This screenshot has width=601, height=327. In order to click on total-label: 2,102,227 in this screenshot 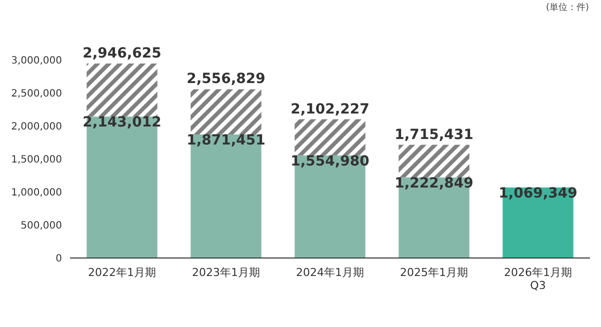, I will do `click(330, 109)`.